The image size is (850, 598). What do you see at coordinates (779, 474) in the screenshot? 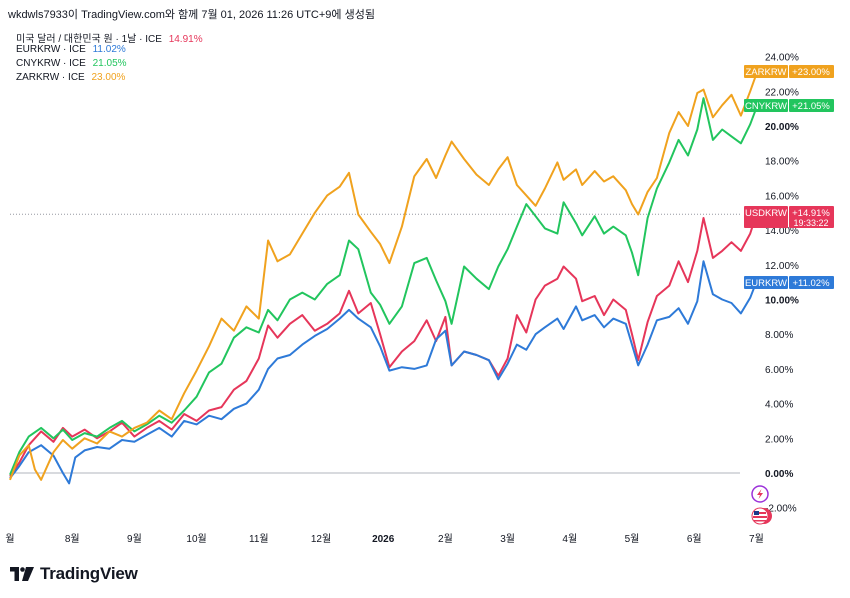
I see `y-tick-label: 0.00%` at bounding box center [779, 474].